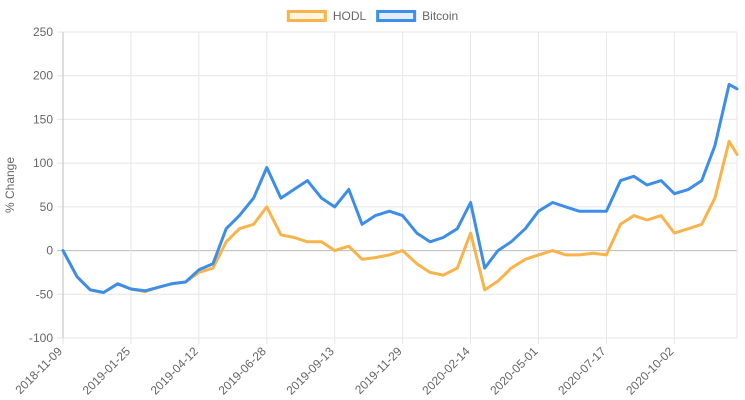 This screenshot has width=745, height=400. Describe the element at coordinates (175, 371) in the screenshot. I see `x-tick-label: 2019-04-12` at that location.